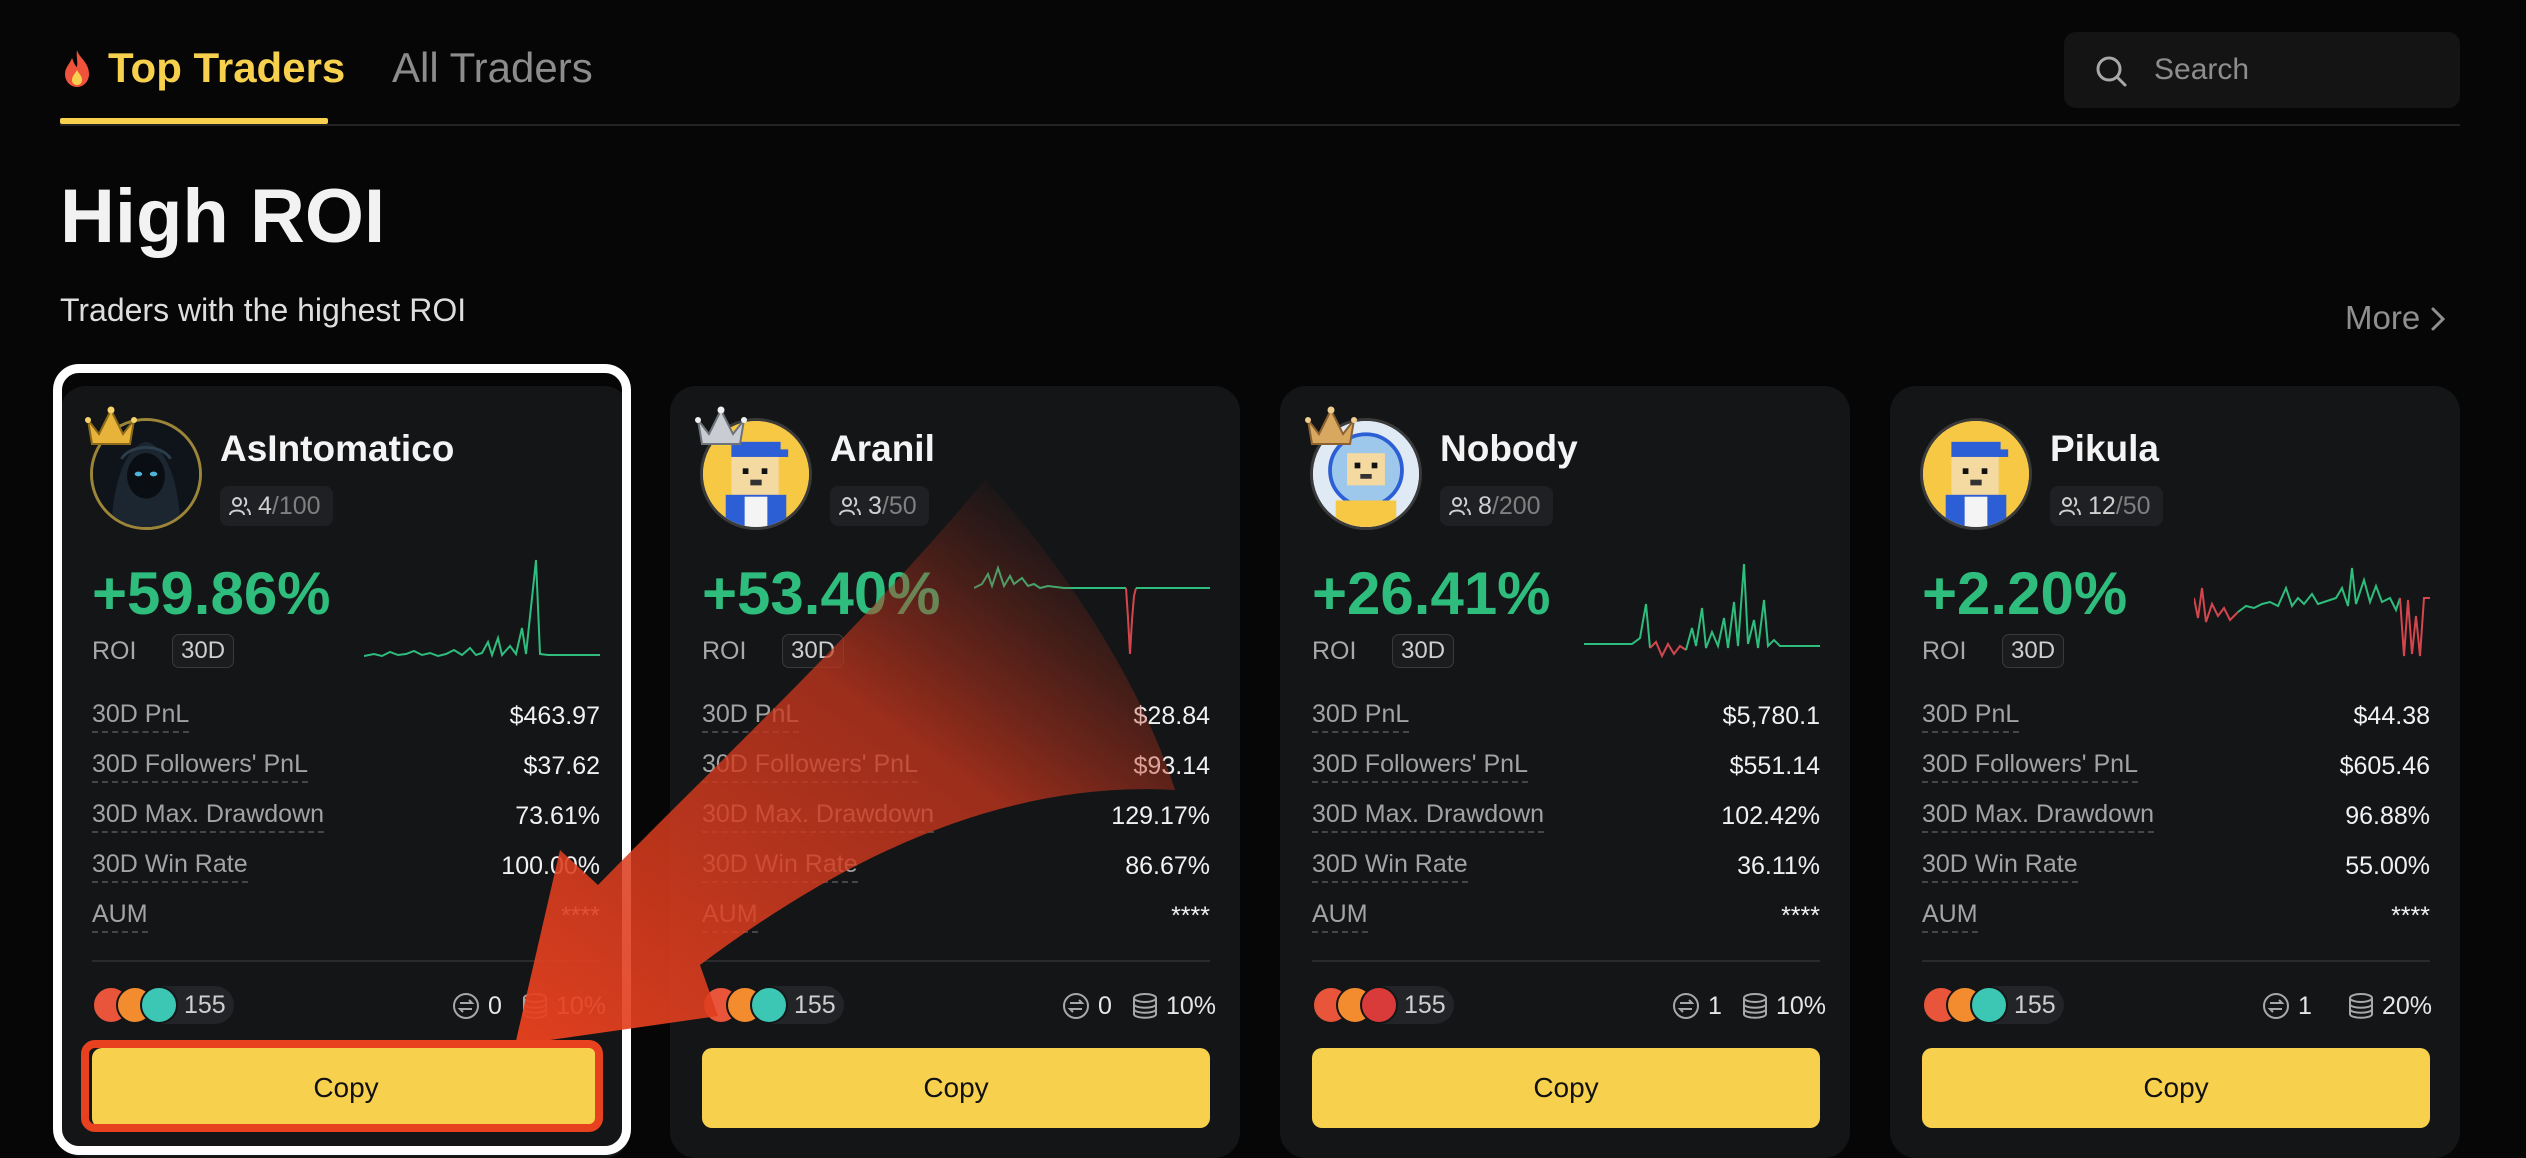  What do you see at coordinates (1702, 611) in the screenshot?
I see `roi-sparkline` at bounding box center [1702, 611].